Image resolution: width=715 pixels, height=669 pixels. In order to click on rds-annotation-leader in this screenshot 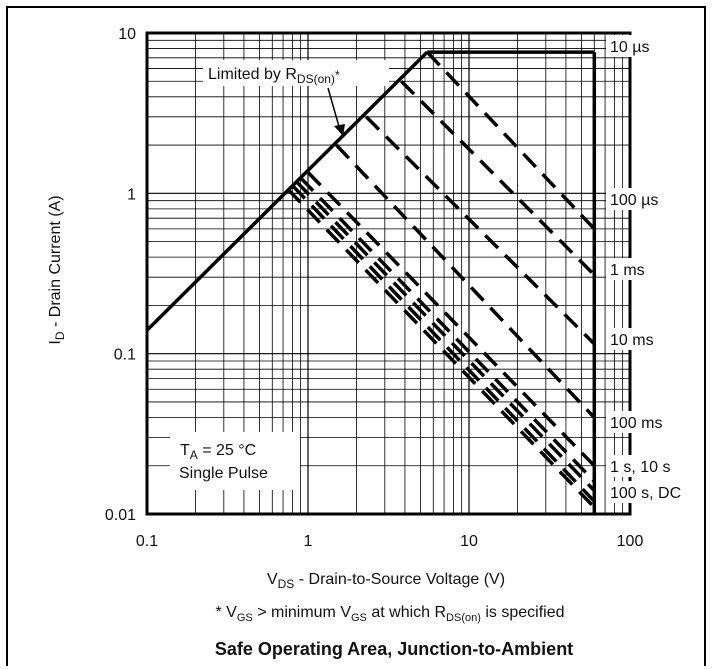, I will do `click(334, 109)`.